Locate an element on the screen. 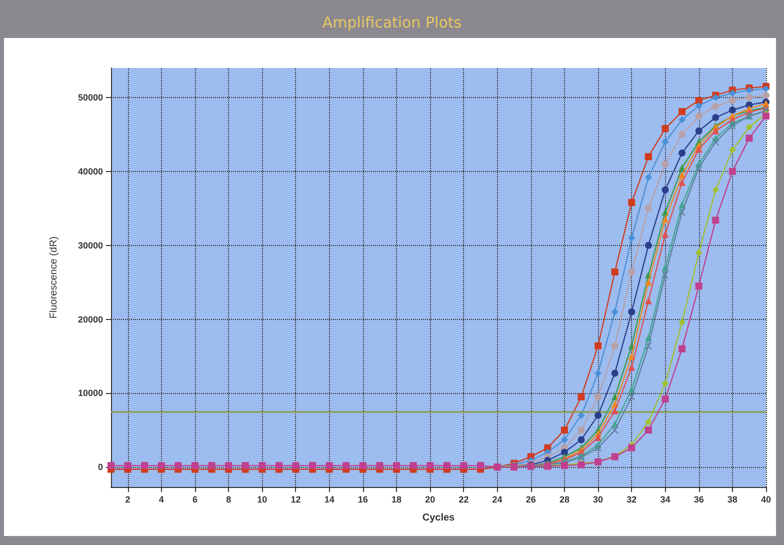 The width and height of the screenshot is (784, 545). x-axis-title: Cycles is located at coordinates (439, 518).